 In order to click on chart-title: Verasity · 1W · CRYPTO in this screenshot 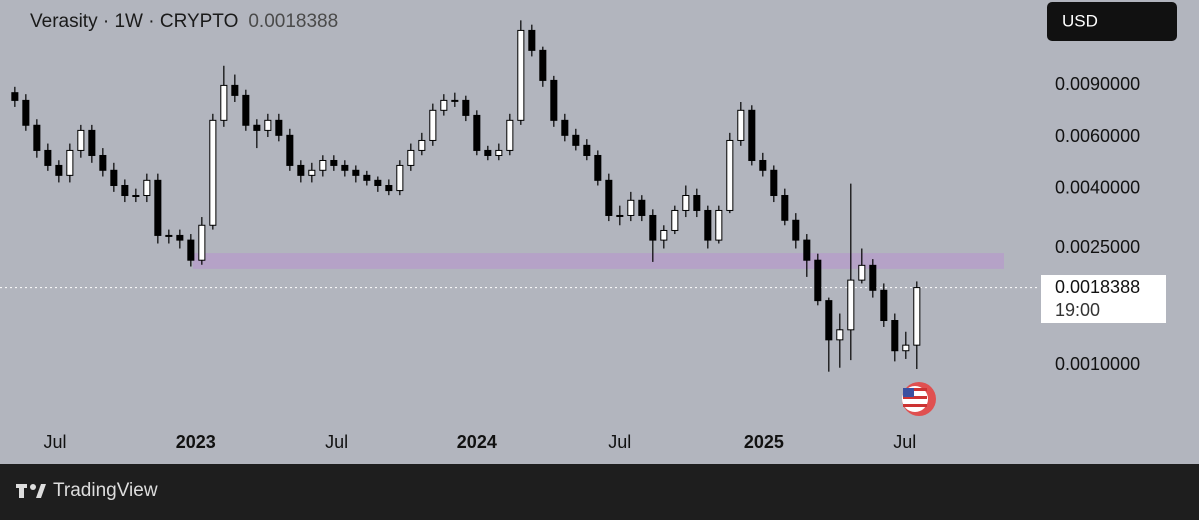, I will do `click(134, 21)`.